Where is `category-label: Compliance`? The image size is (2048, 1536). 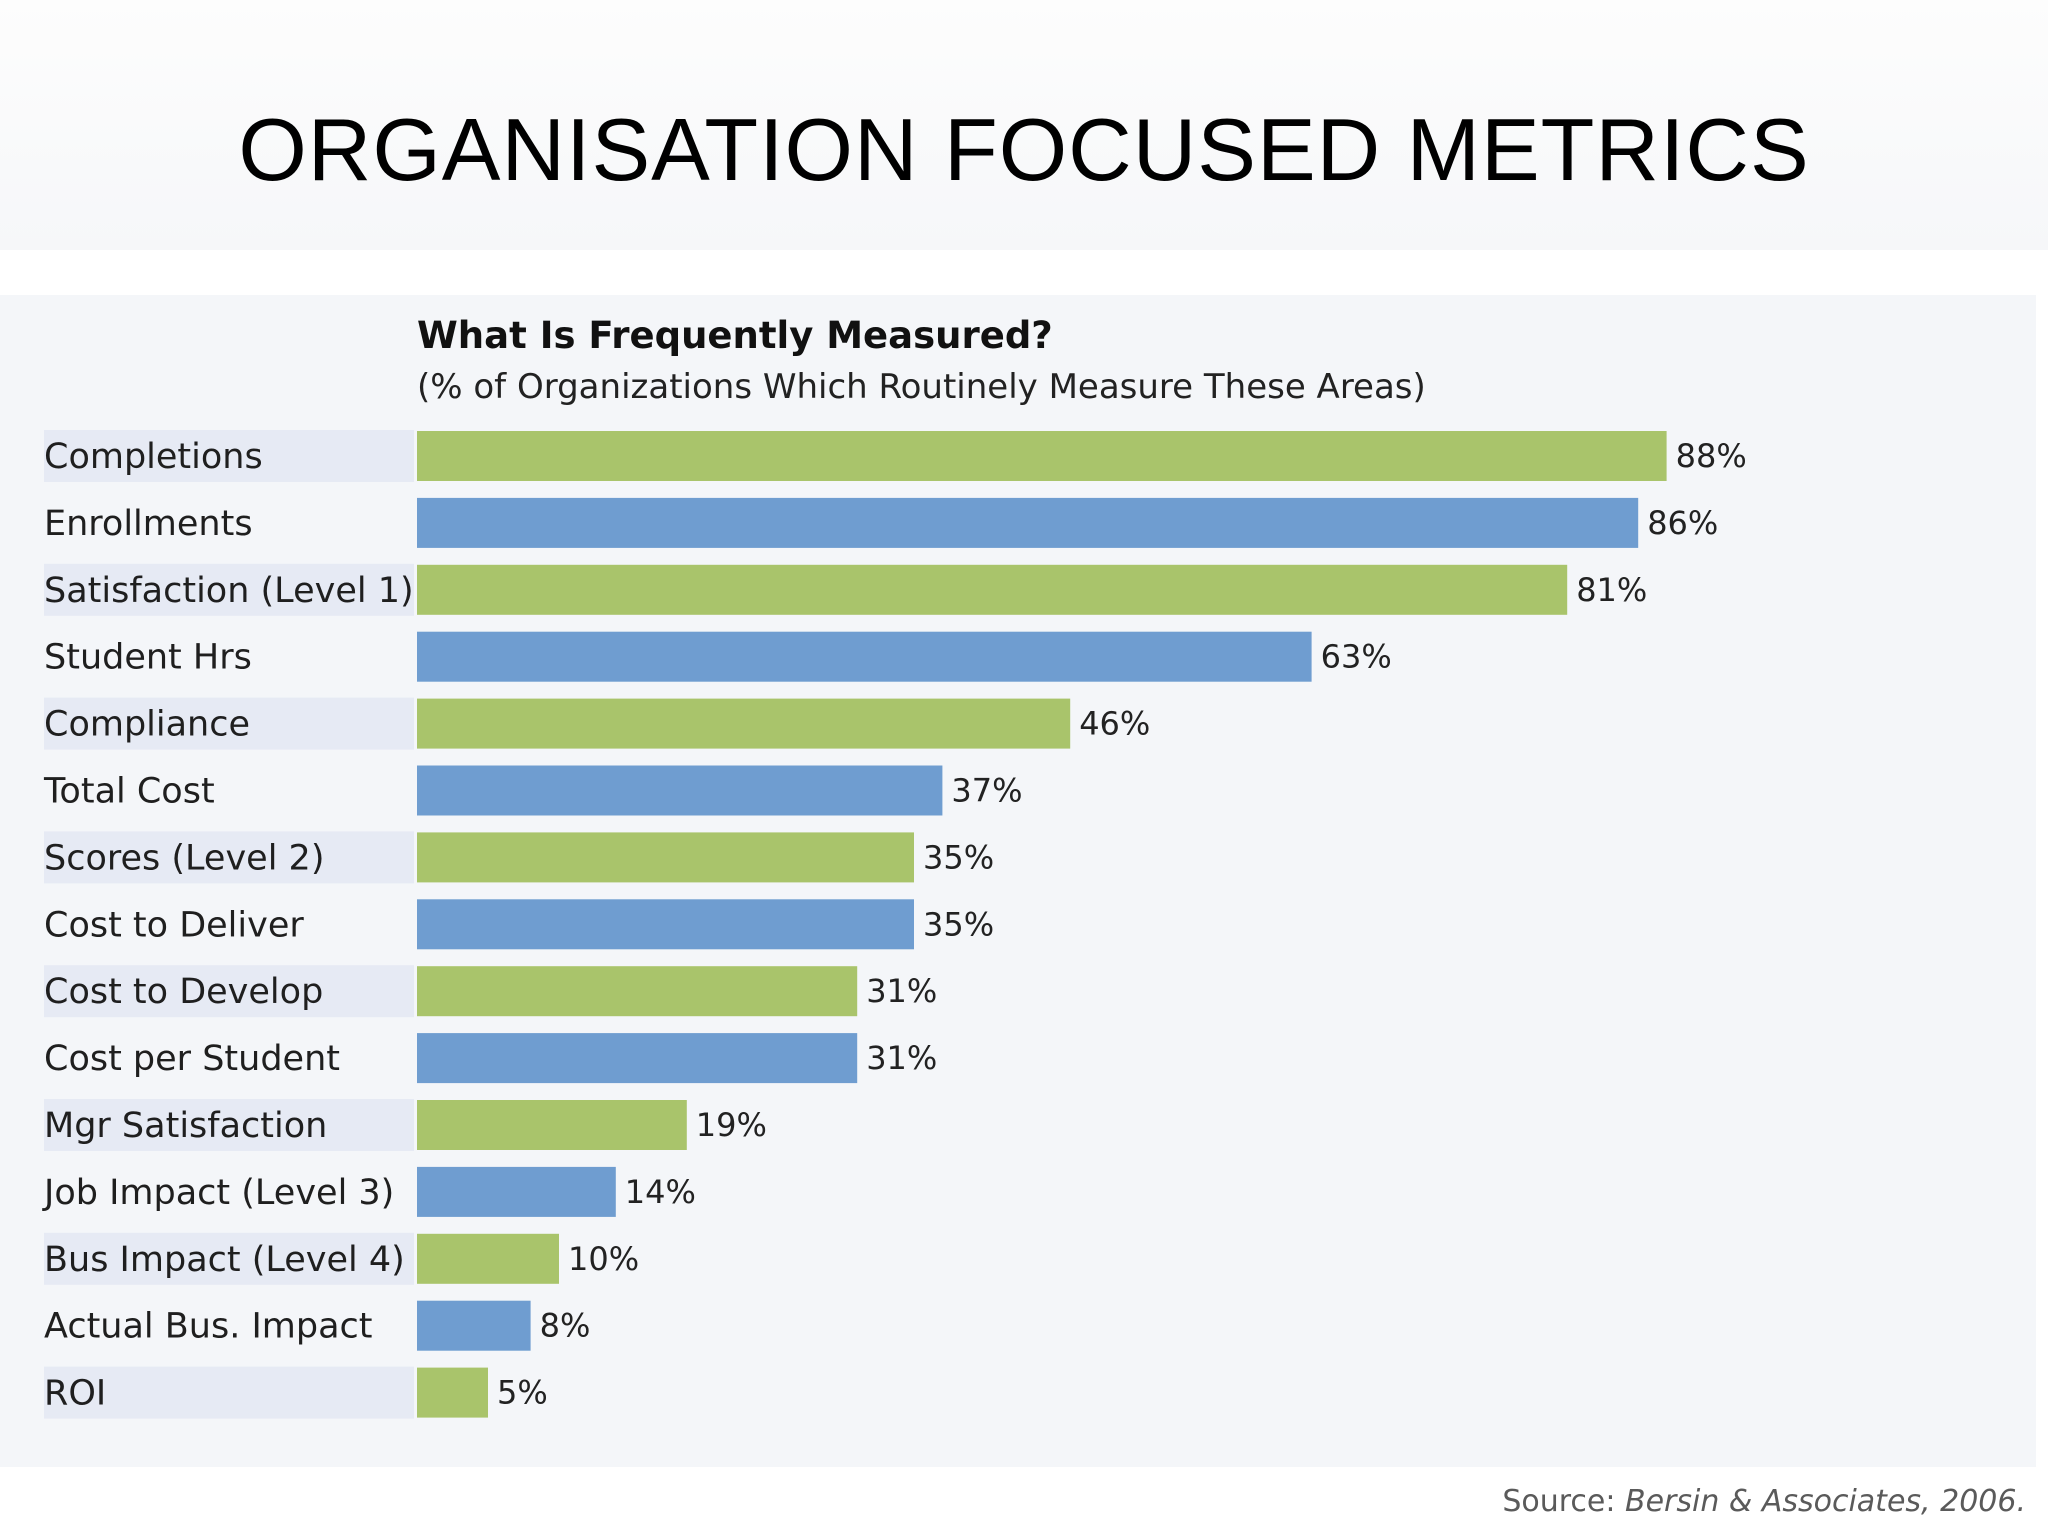
category-label: Compliance is located at coordinates (147, 725).